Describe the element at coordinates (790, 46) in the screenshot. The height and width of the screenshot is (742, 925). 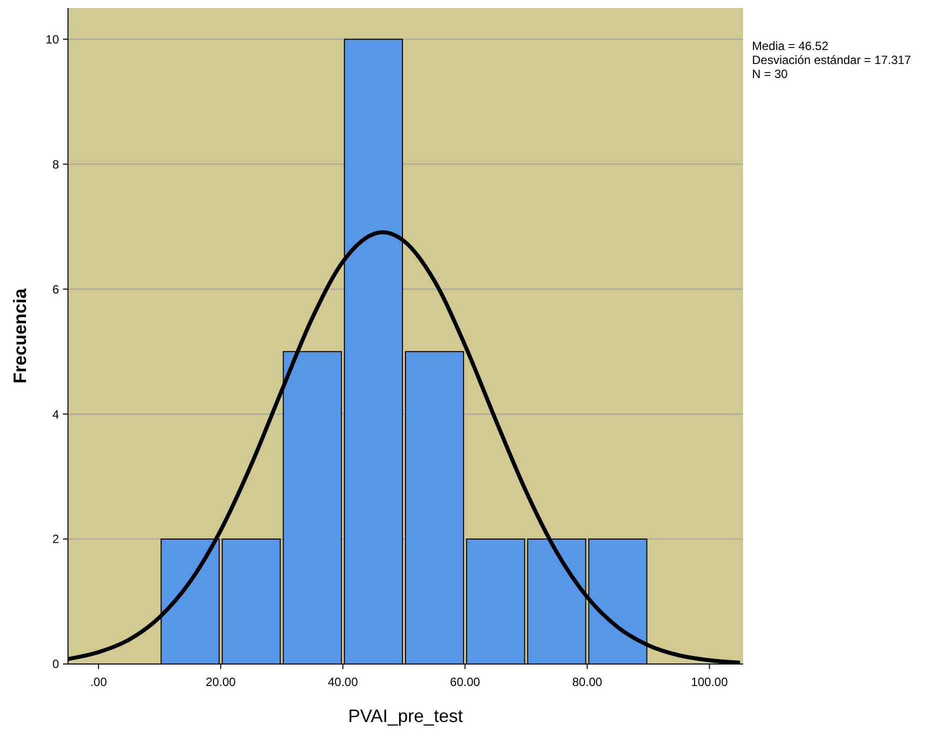
I see `text: Media = 46.52` at that location.